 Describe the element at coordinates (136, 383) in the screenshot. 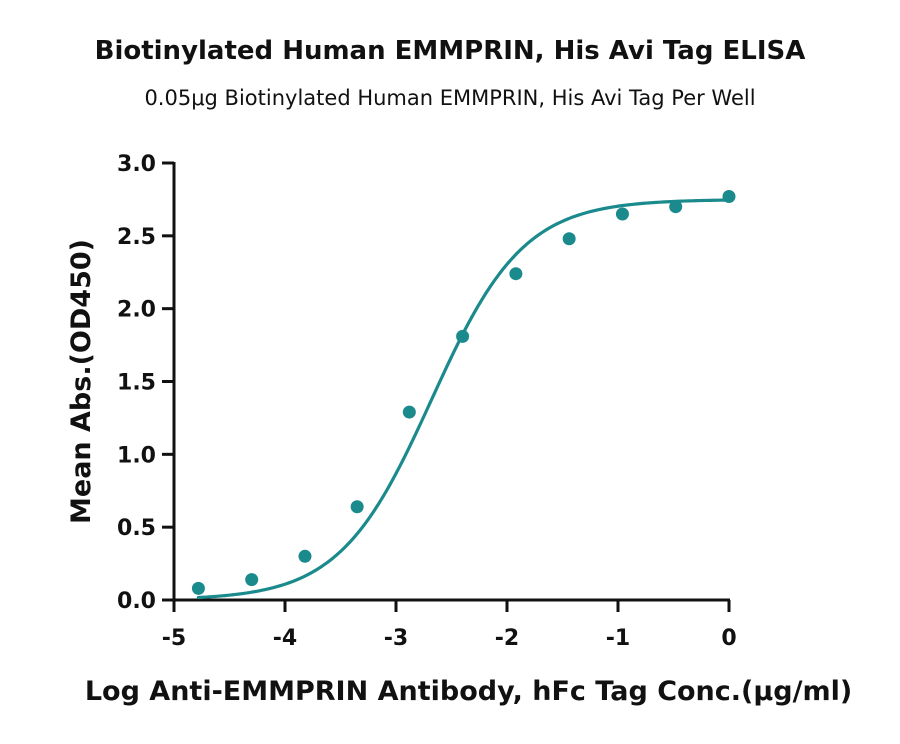

I see `y-tick-label: 1.5` at that location.